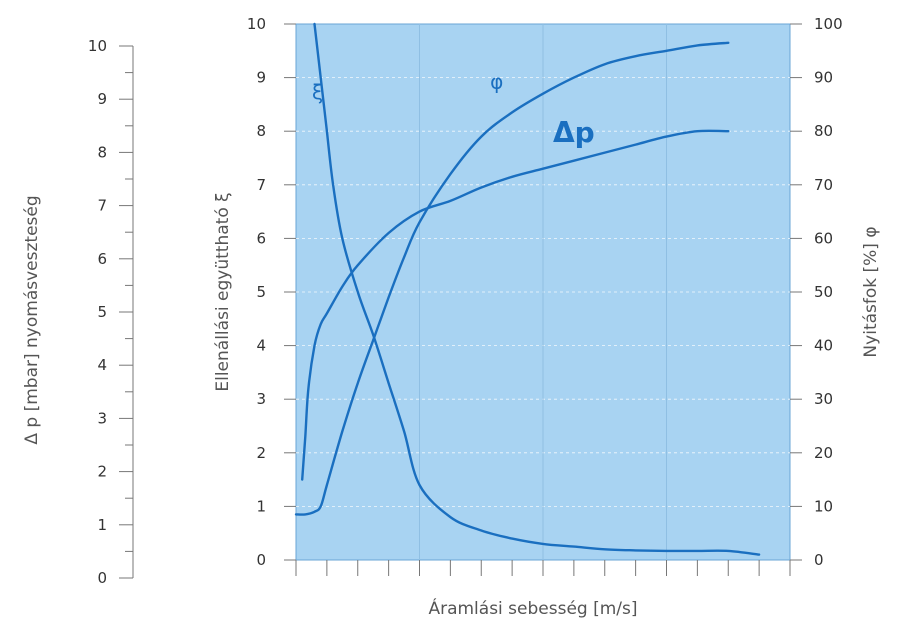  I want to click on outer-left-tick-label: 3, so click(102, 418).